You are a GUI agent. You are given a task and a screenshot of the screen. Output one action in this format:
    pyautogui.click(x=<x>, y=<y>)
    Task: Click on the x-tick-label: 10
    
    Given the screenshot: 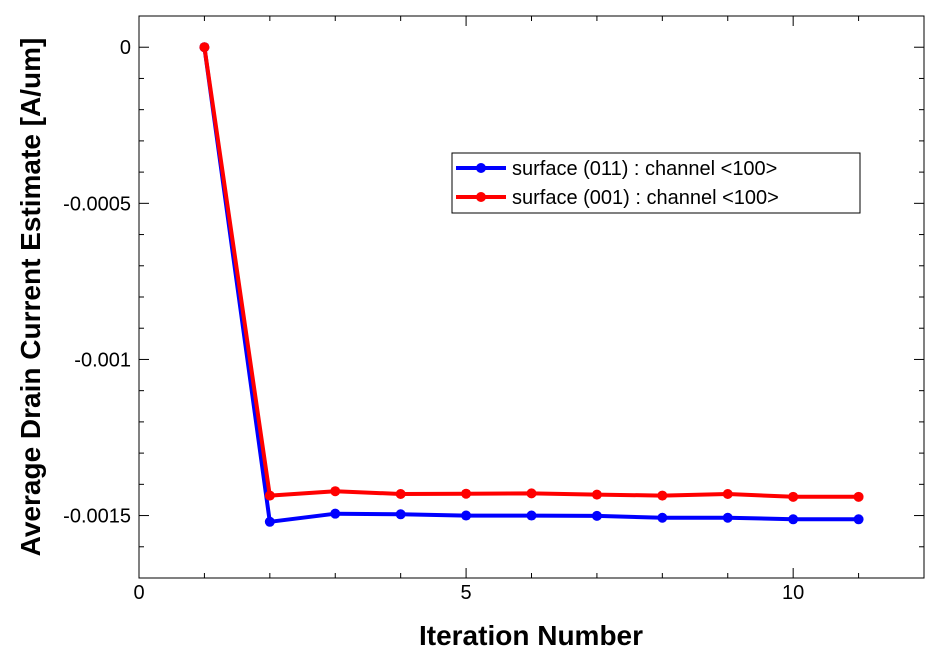 What is the action you would take?
    pyautogui.click(x=793, y=593)
    